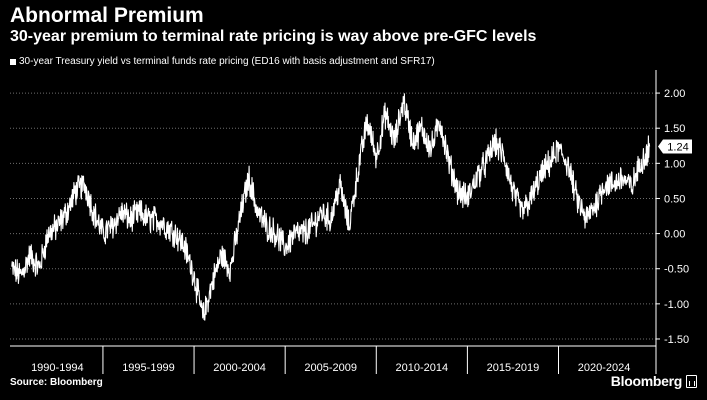 This screenshot has width=707, height=400. What do you see at coordinates (674, 235) in the screenshot?
I see `y-tick-label: 0.00` at bounding box center [674, 235].